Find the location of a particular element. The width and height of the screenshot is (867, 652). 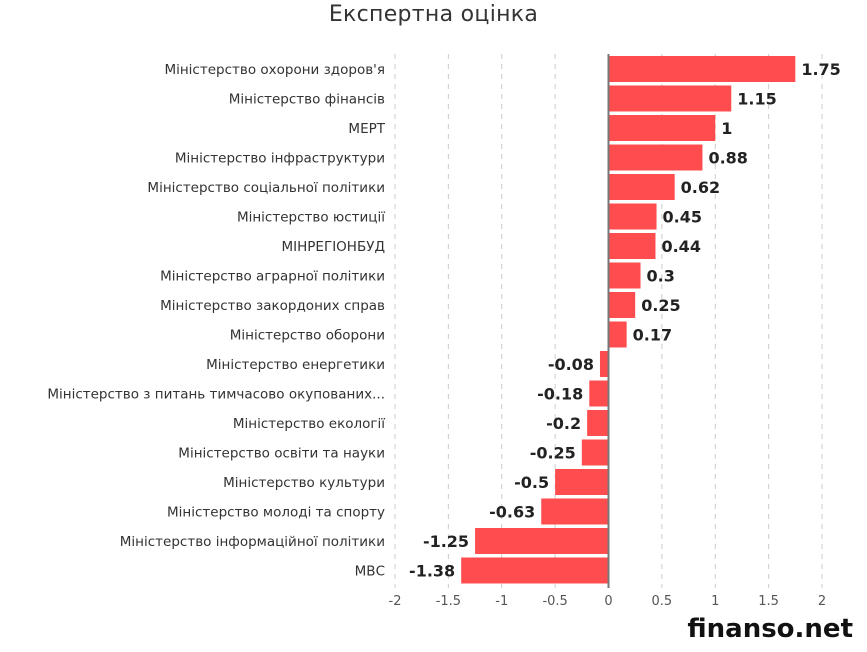

category-label: Міністерство юстиції is located at coordinates (311, 218).